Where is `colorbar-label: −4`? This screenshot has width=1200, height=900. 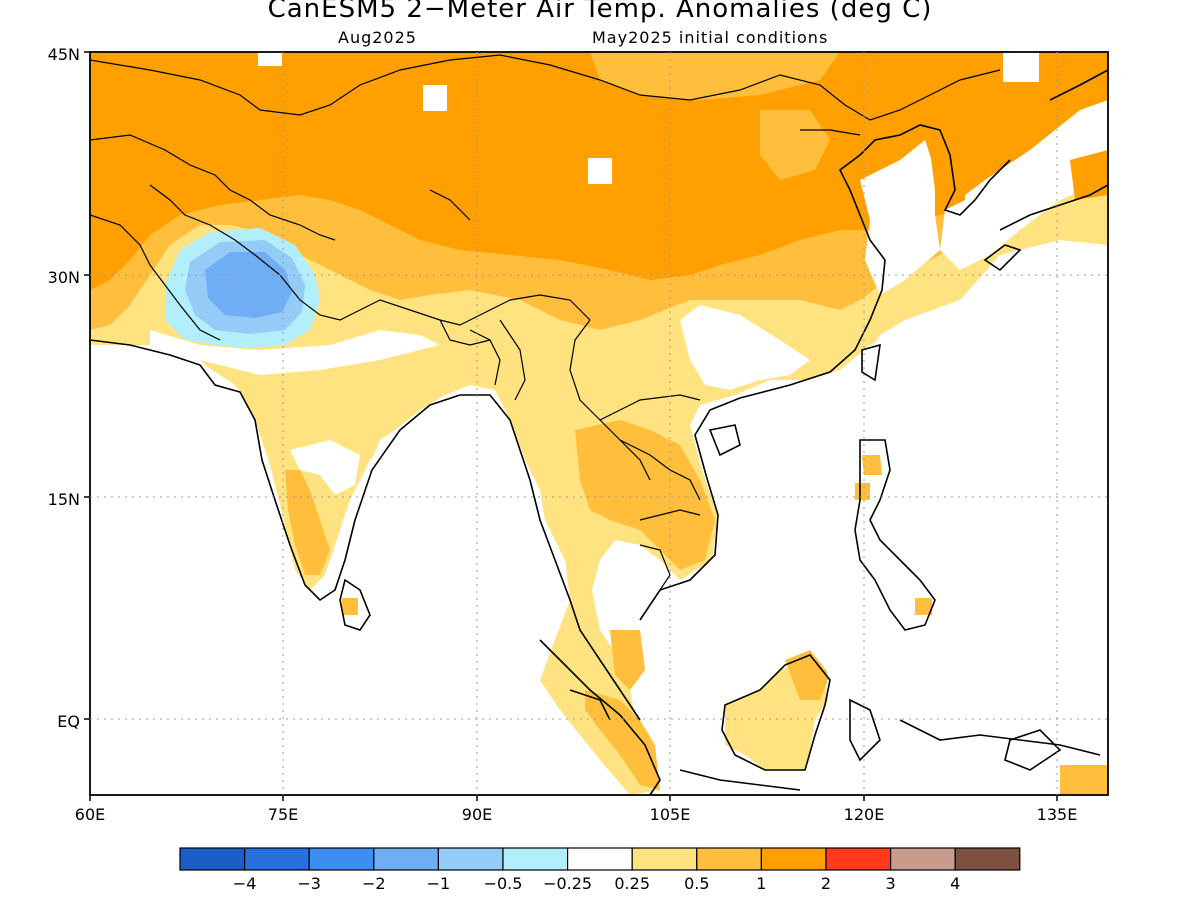
colorbar-label: −4 is located at coordinates (245, 883).